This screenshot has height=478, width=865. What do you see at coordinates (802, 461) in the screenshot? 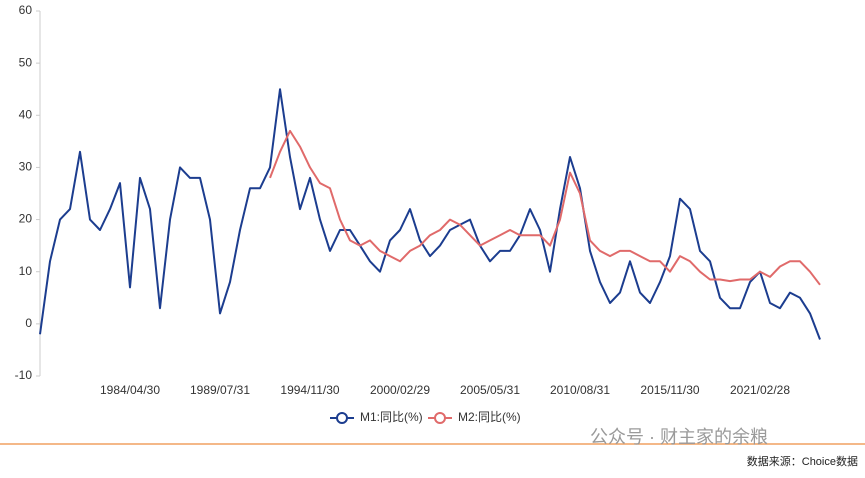
I see `source: 数据来源：Choice数据` at bounding box center [802, 461].